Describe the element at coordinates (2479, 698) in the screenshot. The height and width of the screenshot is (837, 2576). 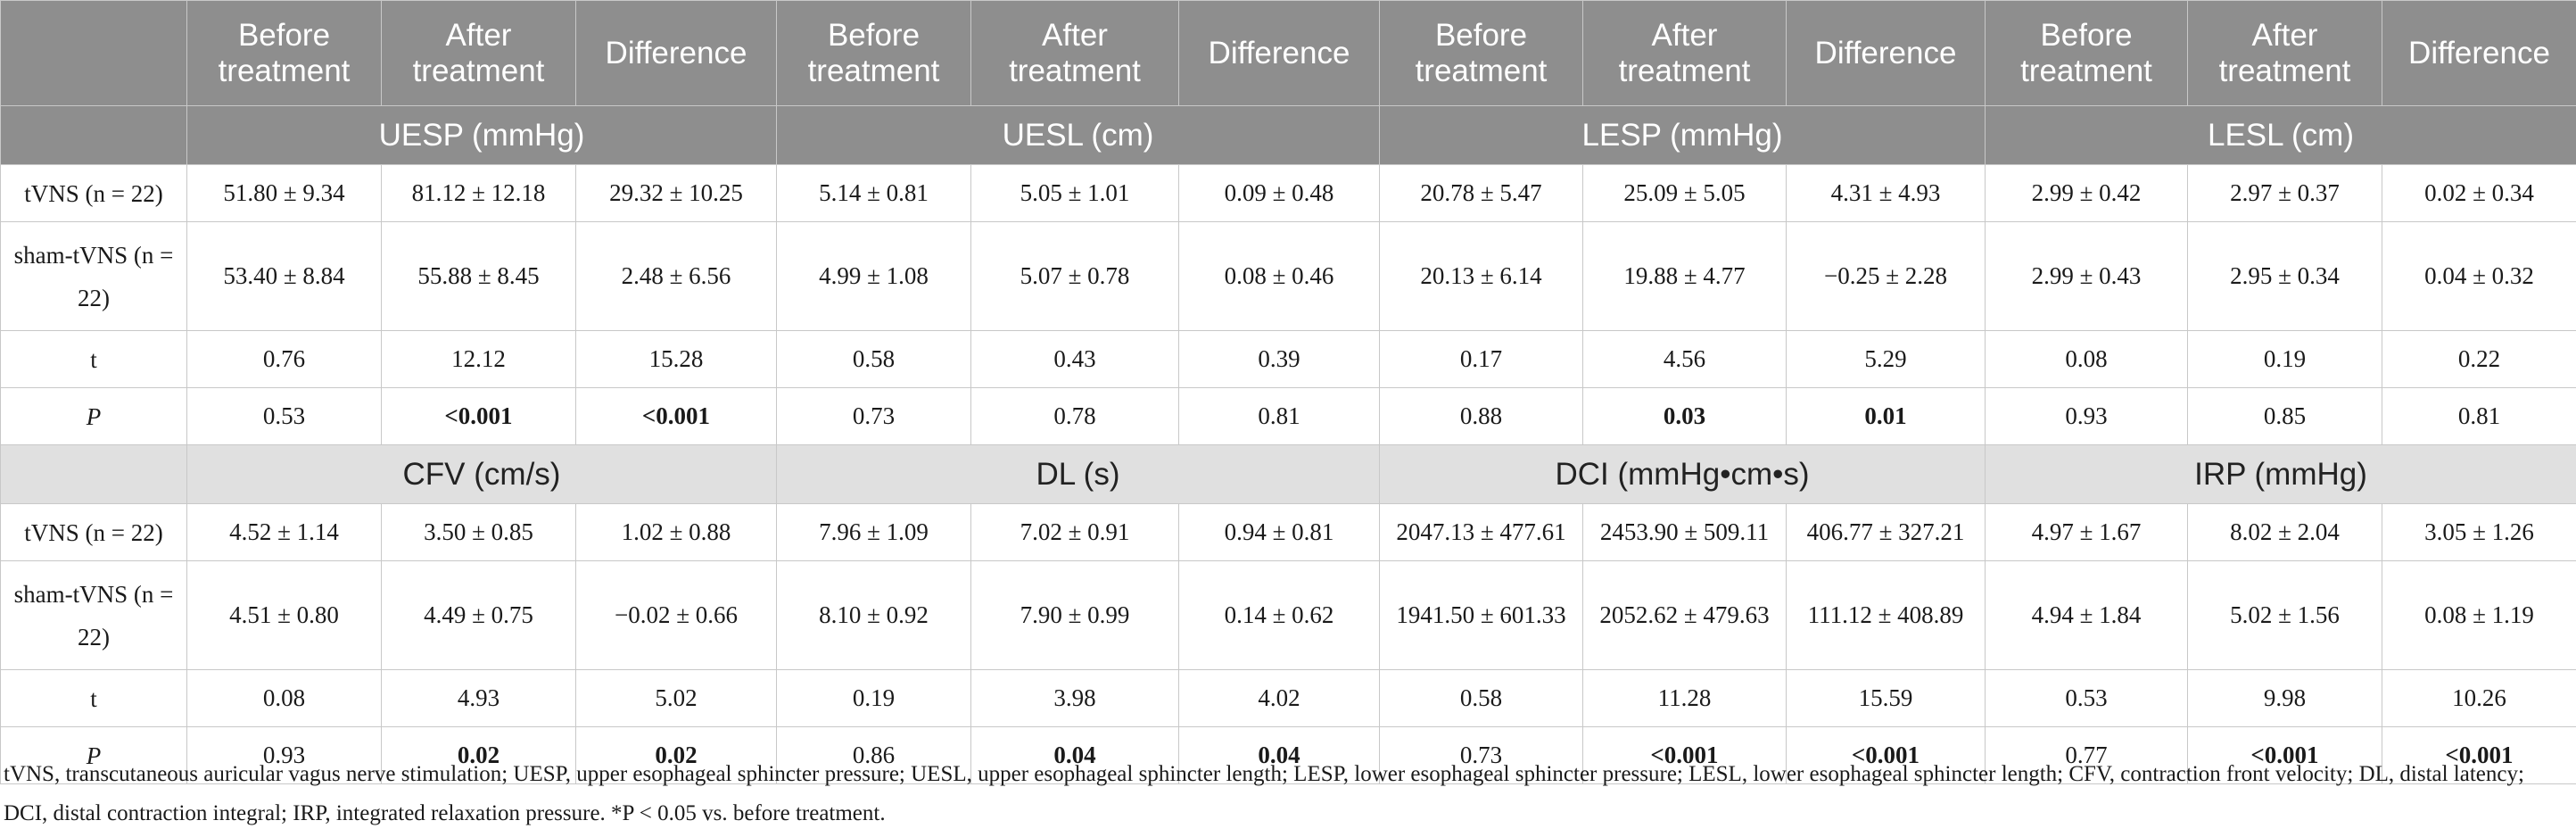
I see `table-cell: 10.26` at that location.